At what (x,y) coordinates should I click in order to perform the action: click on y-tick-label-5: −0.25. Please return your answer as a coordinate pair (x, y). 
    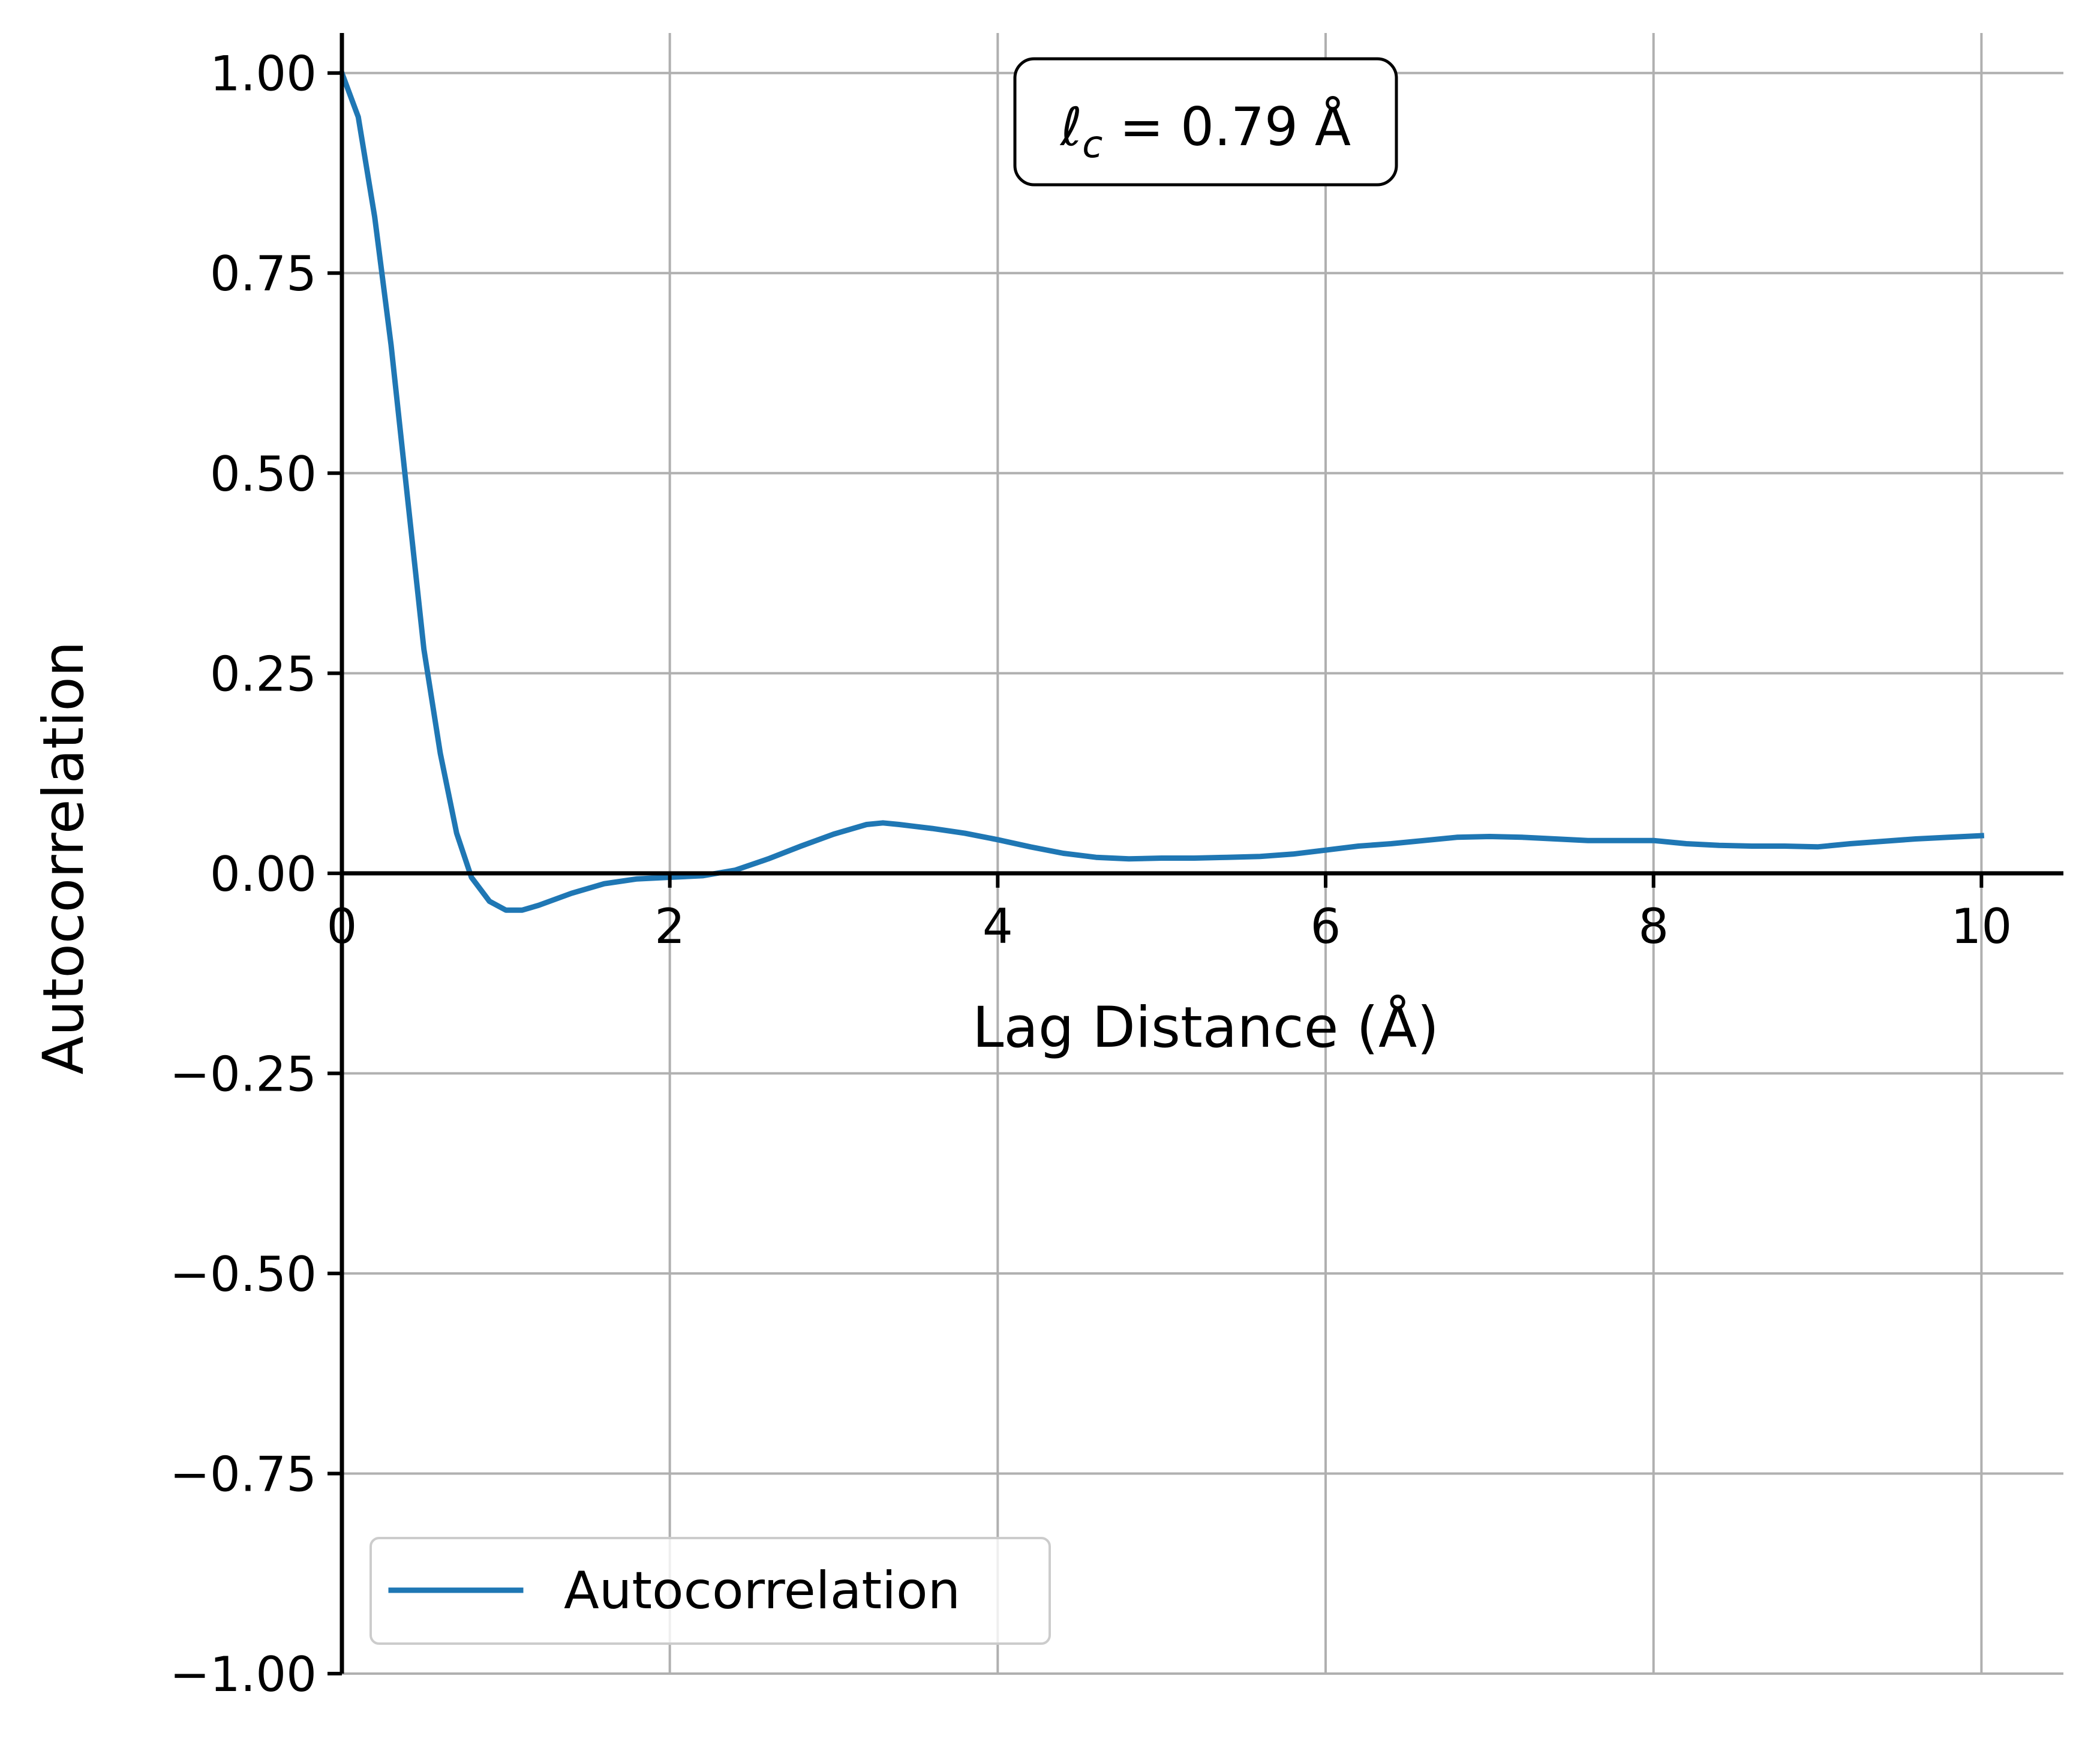
    Looking at the image, I should click on (243, 1074).